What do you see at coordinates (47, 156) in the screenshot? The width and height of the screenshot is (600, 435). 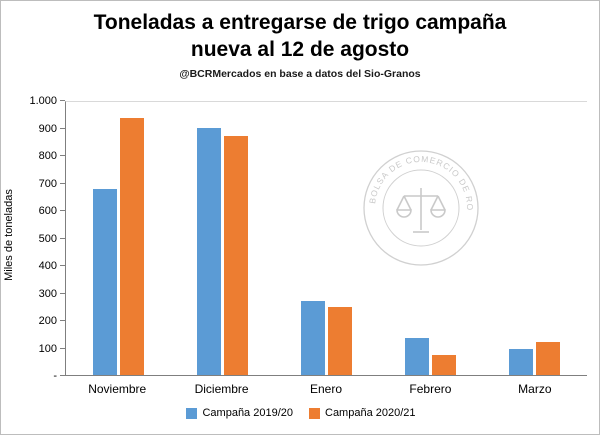 I see `y-tick-label: 800` at bounding box center [47, 156].